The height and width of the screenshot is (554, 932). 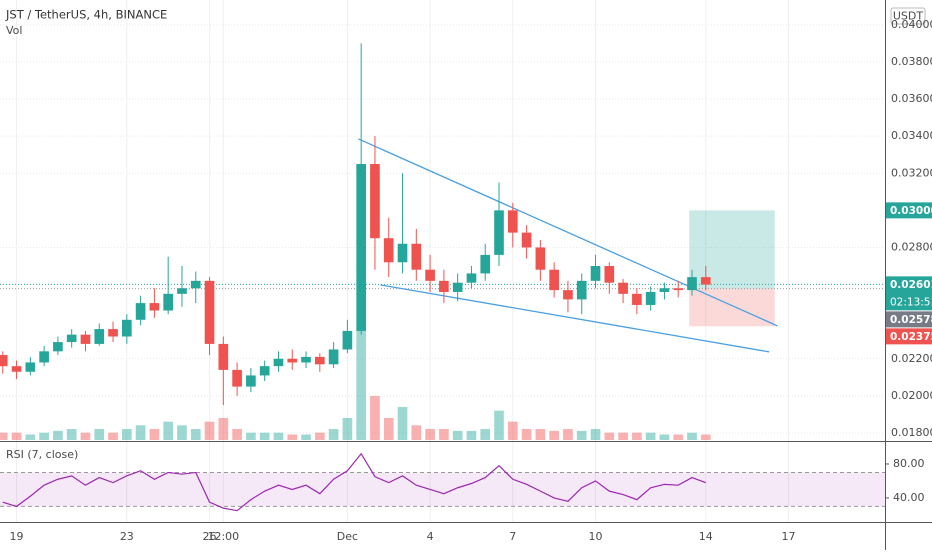 What do you see at coordinates (911, 285) in the screenshot?
I see `price-label: 0.02601` at bounding box center [911, 285].